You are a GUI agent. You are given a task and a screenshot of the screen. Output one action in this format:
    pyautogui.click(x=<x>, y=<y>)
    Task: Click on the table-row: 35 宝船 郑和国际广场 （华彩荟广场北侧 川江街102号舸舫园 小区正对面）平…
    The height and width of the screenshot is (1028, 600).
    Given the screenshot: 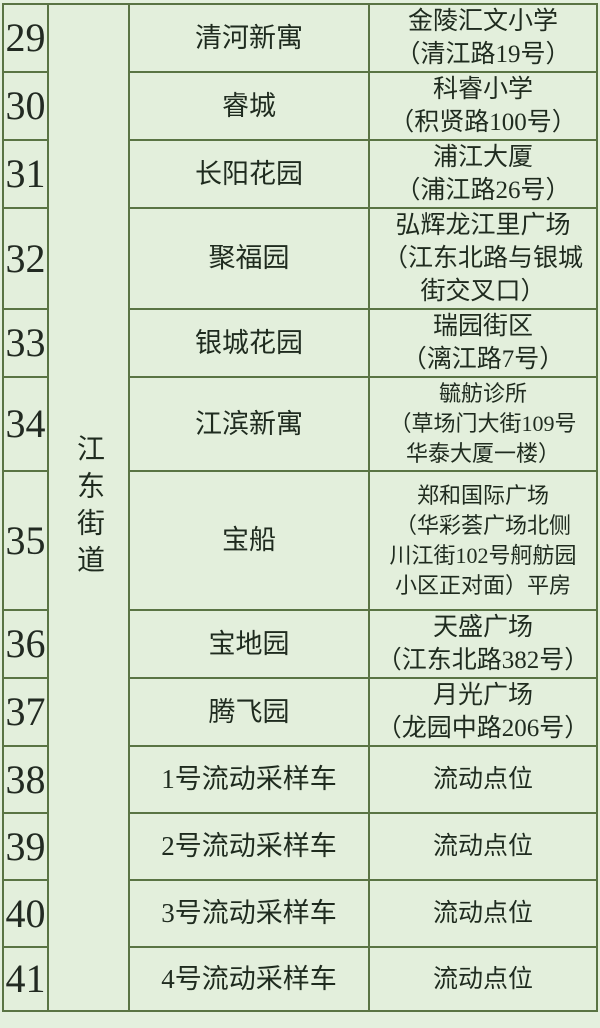 What is the action you would take?
    pyautogui.click(x=300, y=540)
    